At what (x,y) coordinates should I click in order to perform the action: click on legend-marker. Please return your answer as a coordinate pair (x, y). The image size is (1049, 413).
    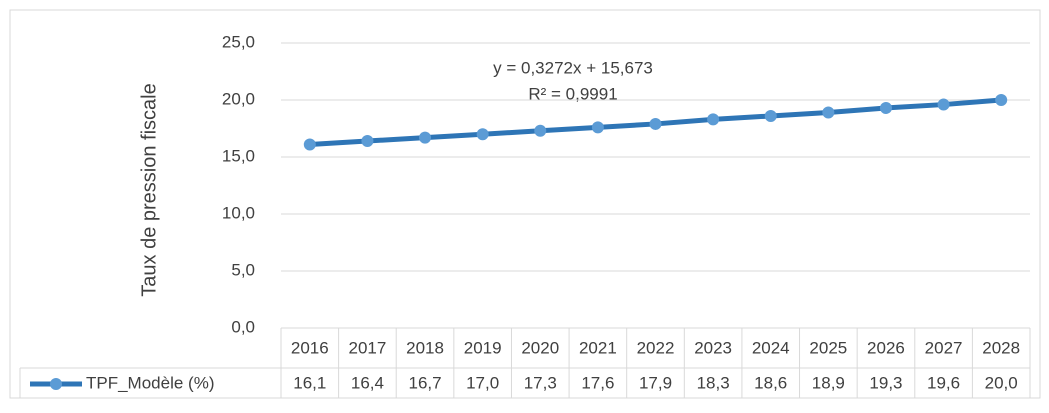
    Looking at the image, I should click on (56, 384).